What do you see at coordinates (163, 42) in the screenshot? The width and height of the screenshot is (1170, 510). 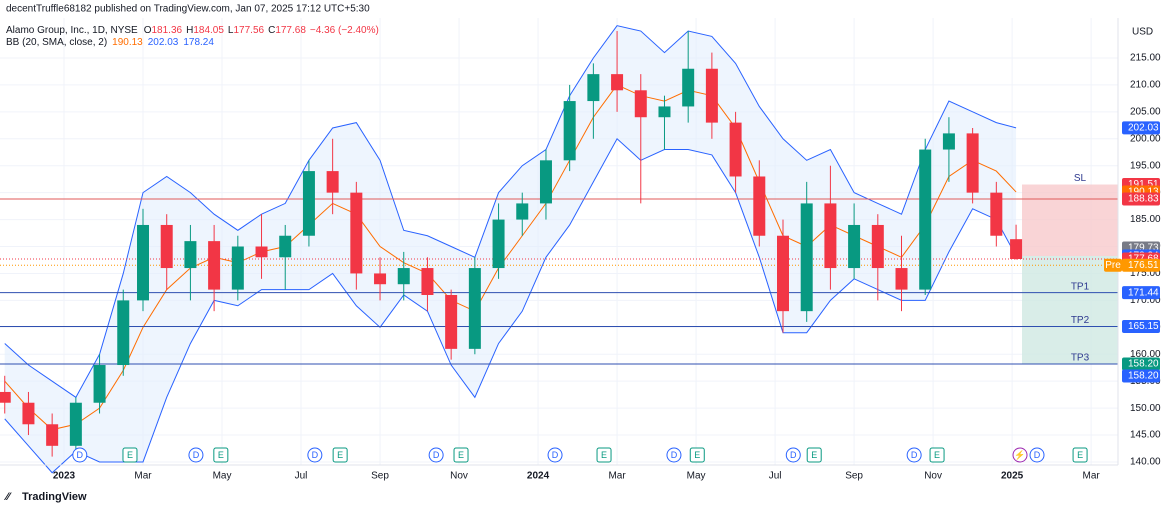 I see `indicator-value: 202.03` at bounding box center [163, 42].